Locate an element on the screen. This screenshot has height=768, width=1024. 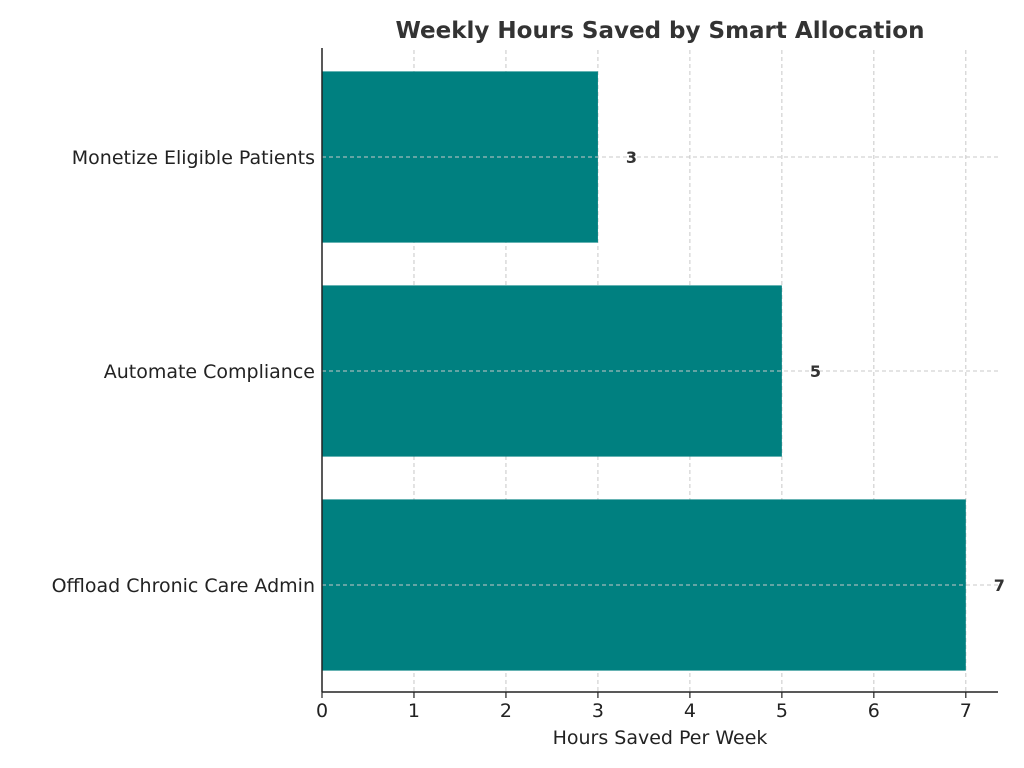
category-label: Monetize Eligible Patients is located at coordinates (193, 158).